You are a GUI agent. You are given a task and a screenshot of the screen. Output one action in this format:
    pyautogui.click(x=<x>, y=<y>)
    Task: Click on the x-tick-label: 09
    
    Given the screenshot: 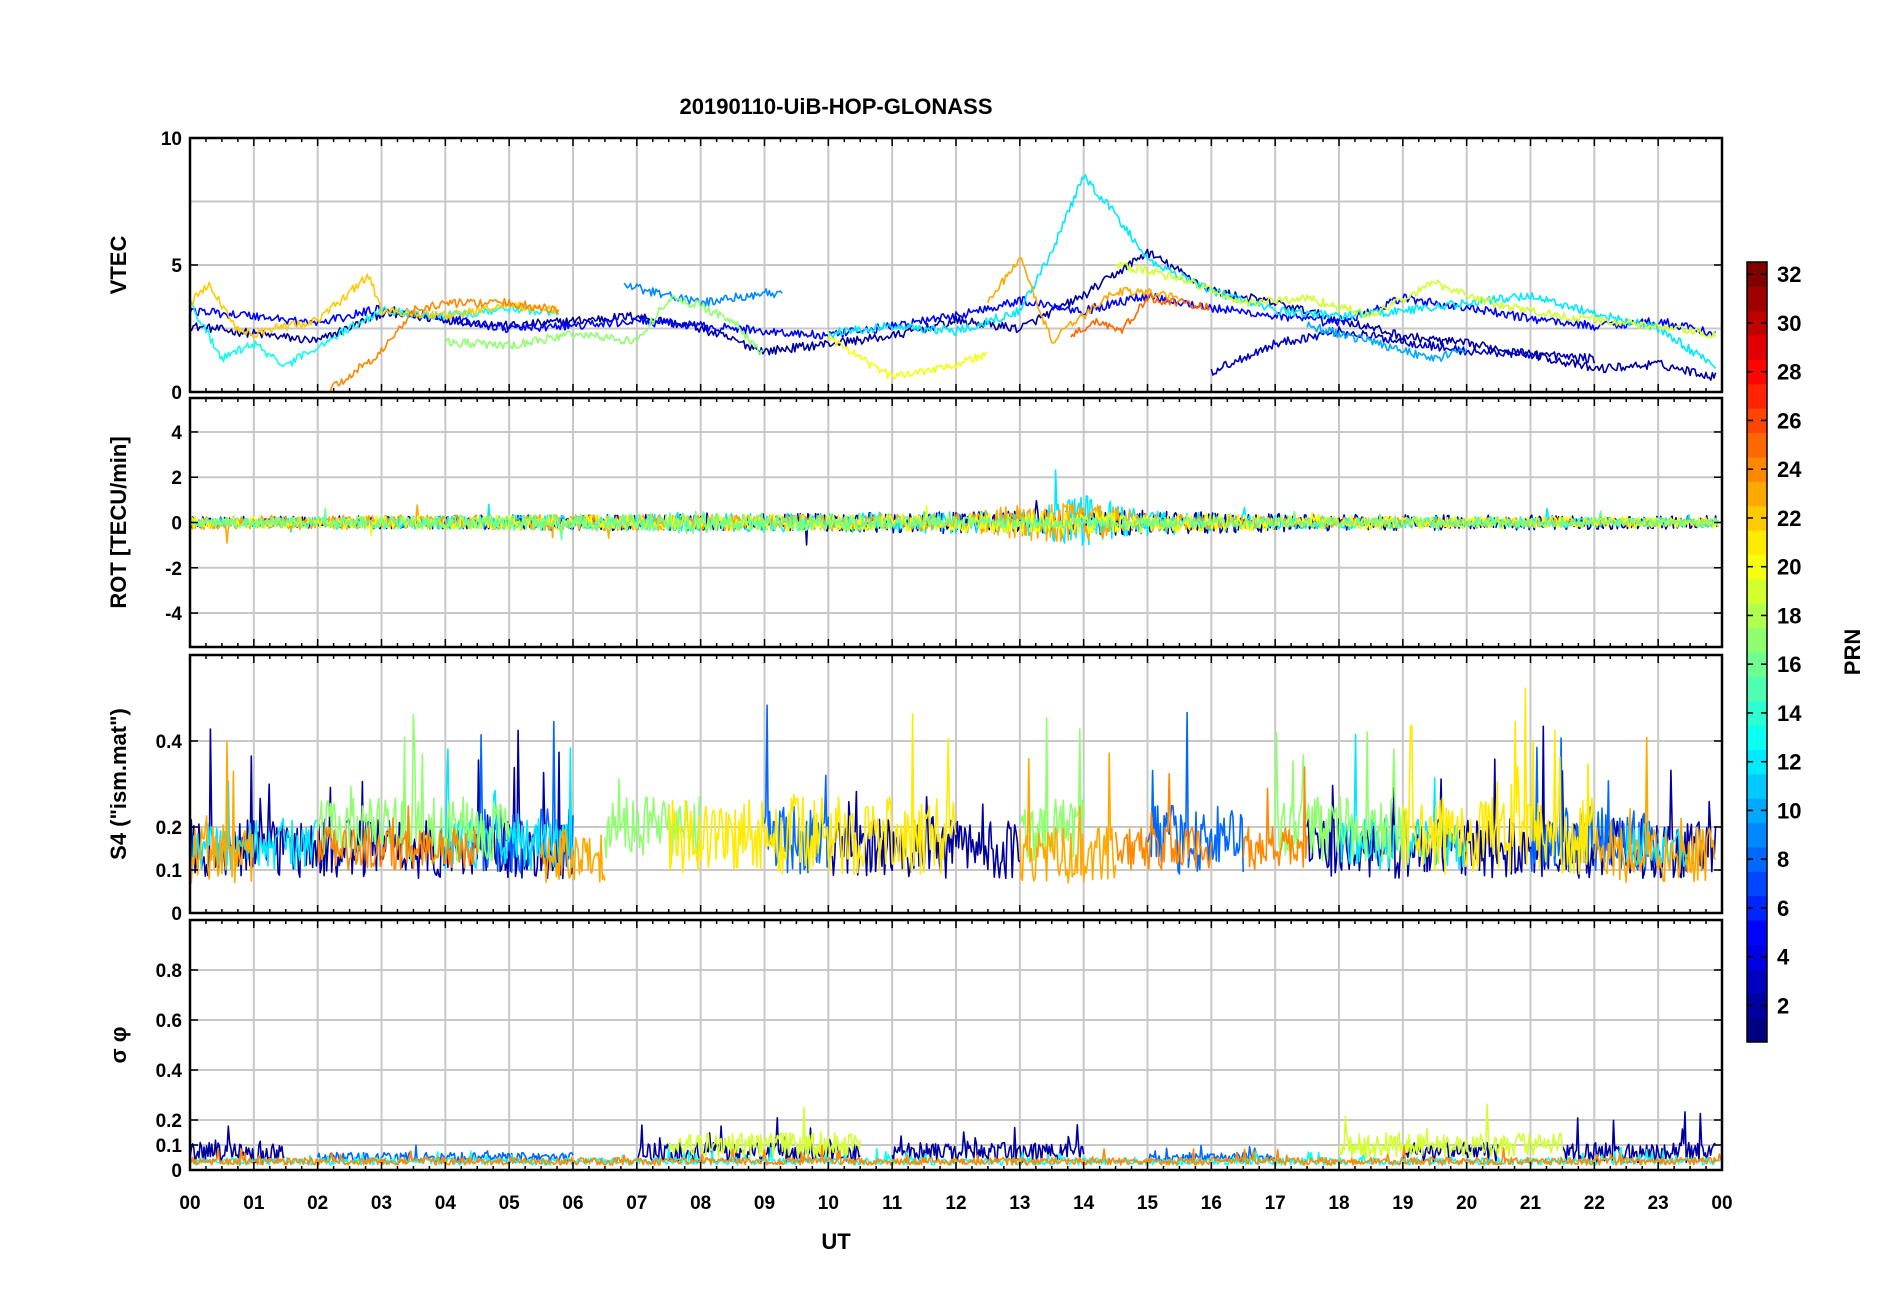 What is the action you would take?
    pyautogui.click(x=764, y=1203)
    